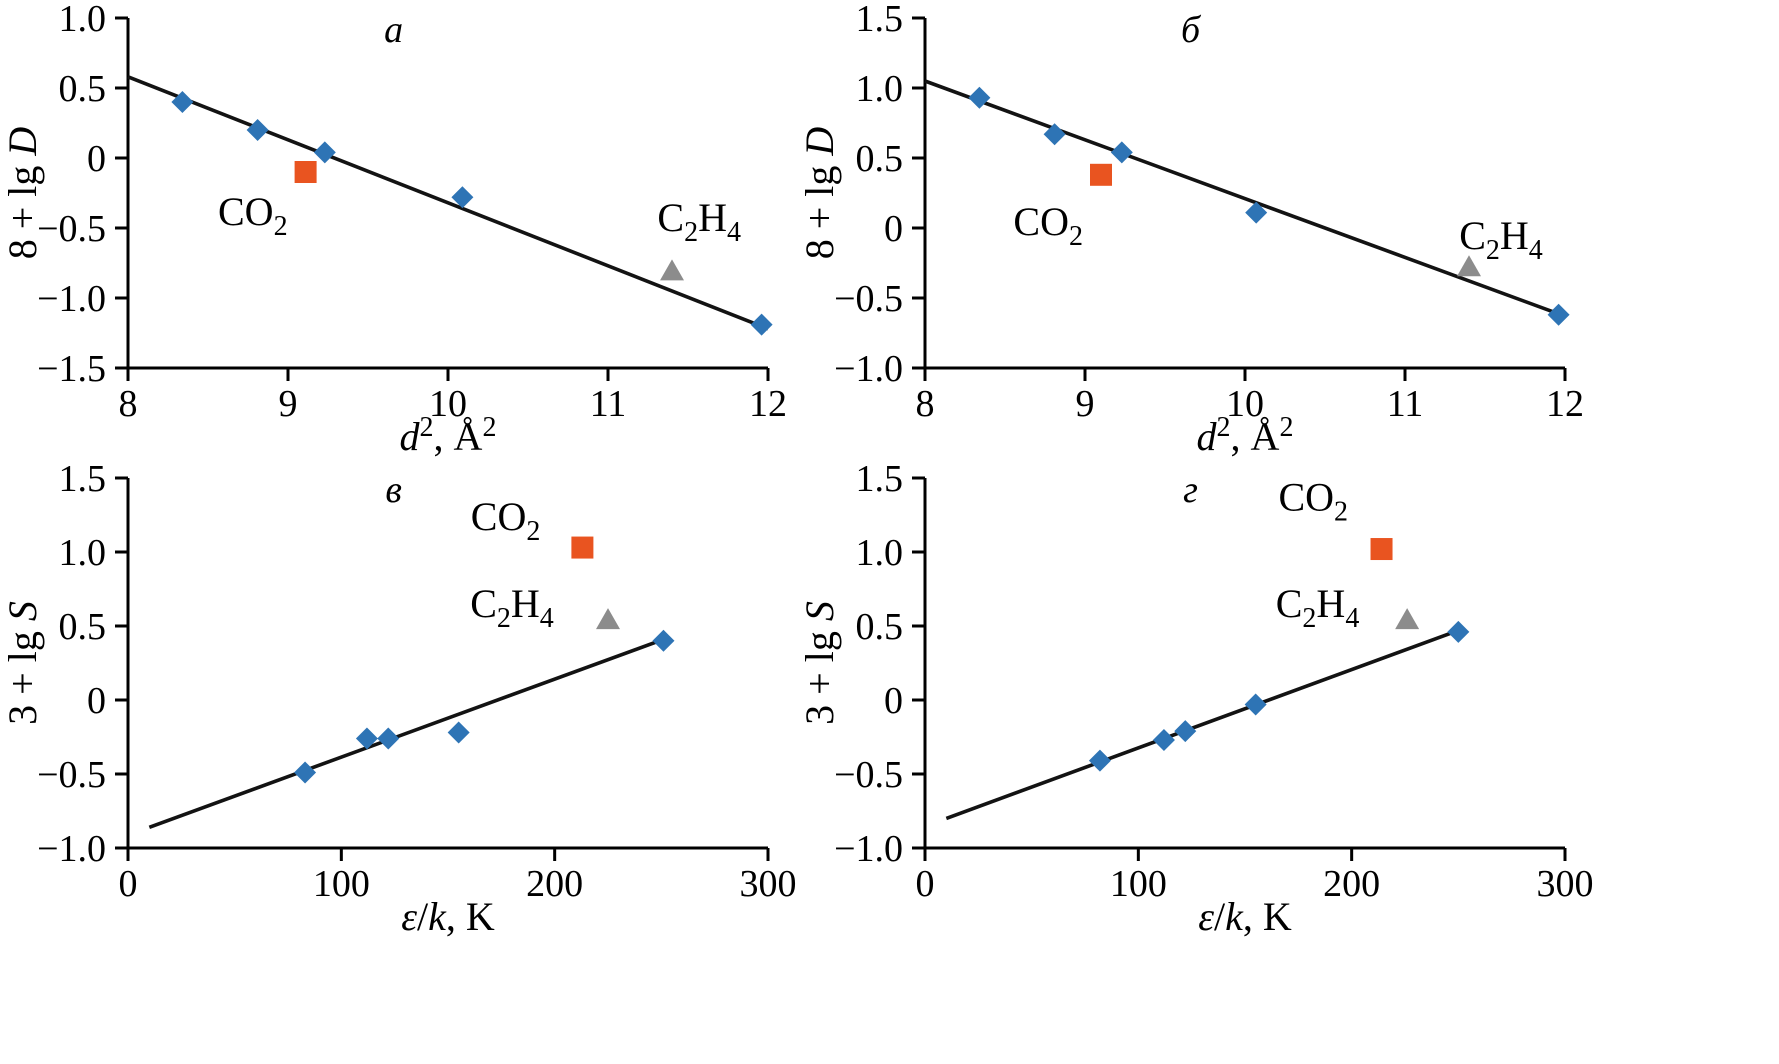 The width and height of the screenshot is (1779, 1064). I want to click on panel-letter: г, so click(1190, 490).